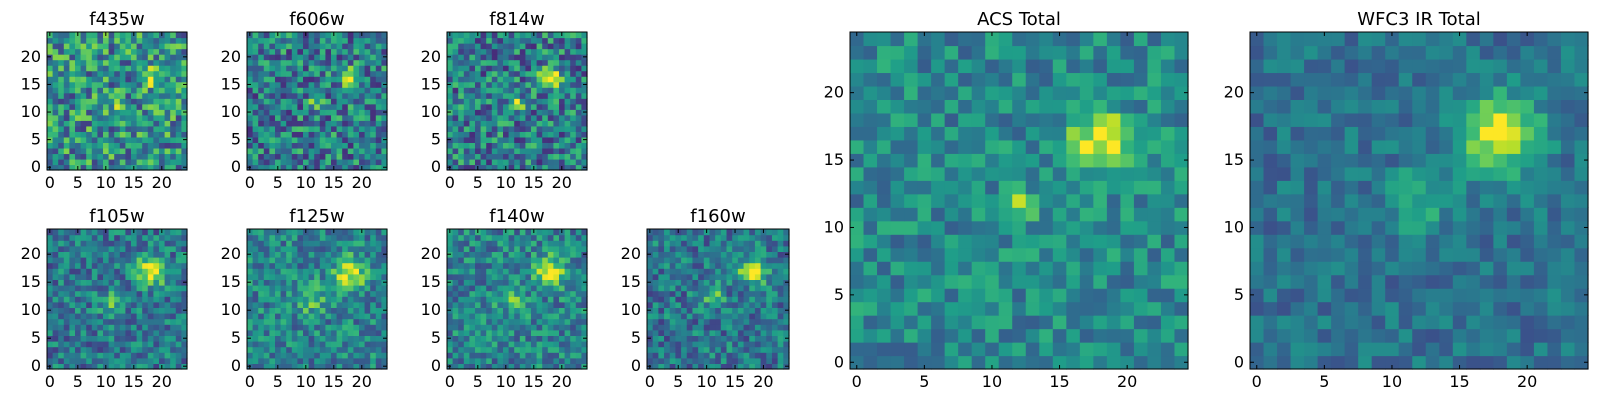 The image size is (1600, 400). I want to click on y-tick-label: 15, so click(231, 83).